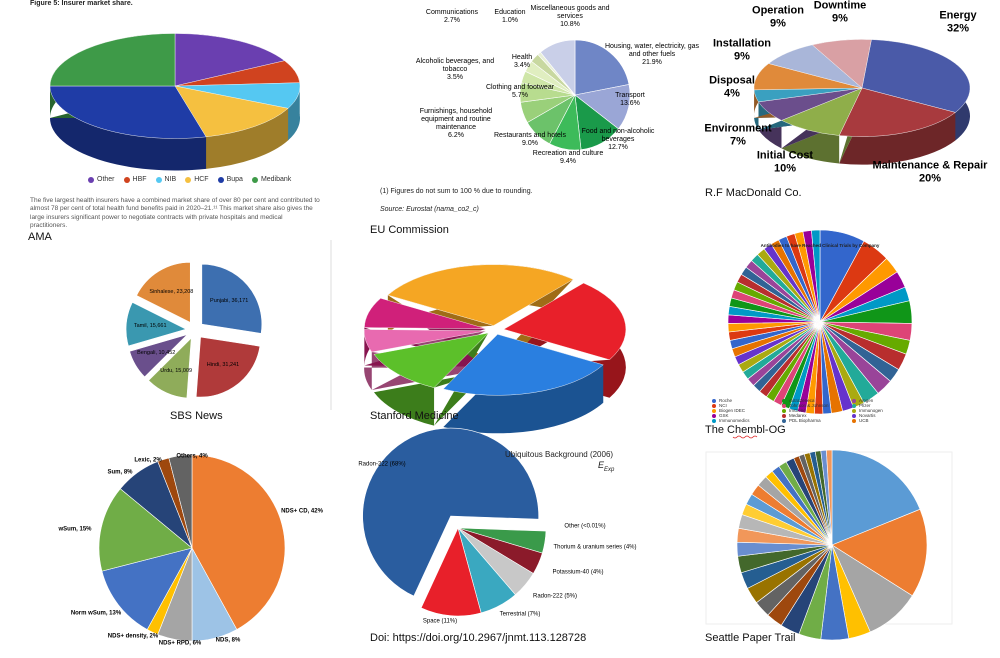 This screenshot has height=658, width=1000. I want to click on category-label: Education, so click(510, 12).